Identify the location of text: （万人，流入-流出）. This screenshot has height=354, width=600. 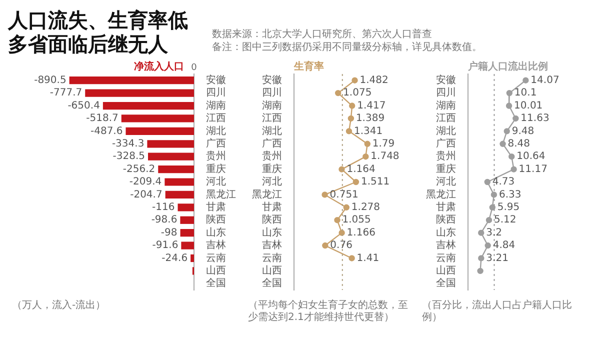
(59, 306).